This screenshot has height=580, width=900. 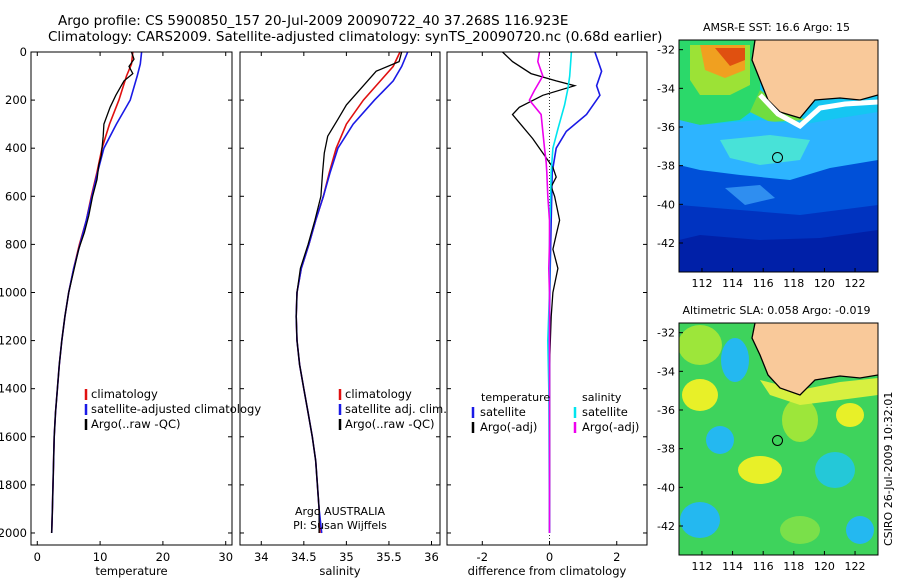 I want to click on sla_map-ytick-label-3: -38, so click(x=666, y=449).